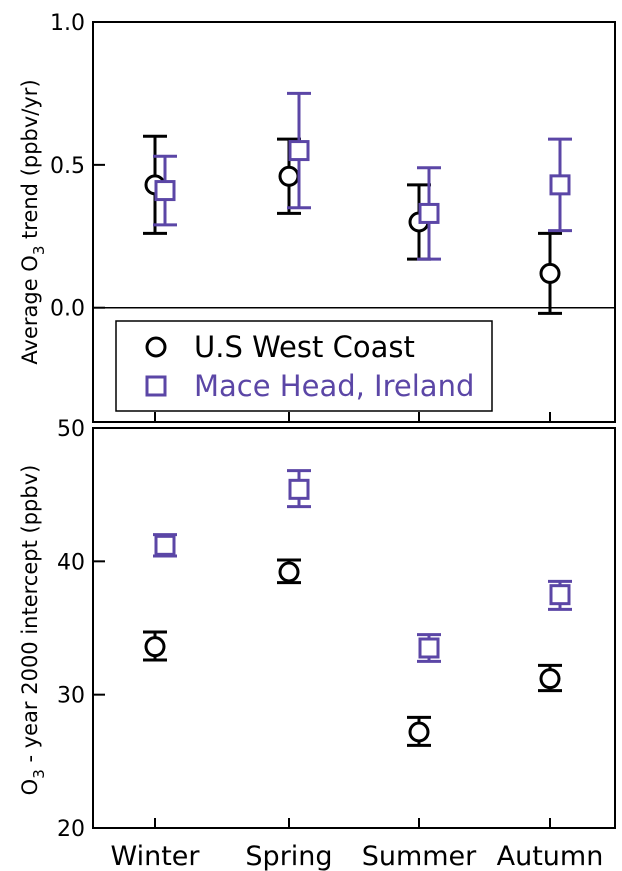 Image resolution: width=622 pixels, height=871 pixels. I want to click on category-label-summer: Summer, so click(419, 856).